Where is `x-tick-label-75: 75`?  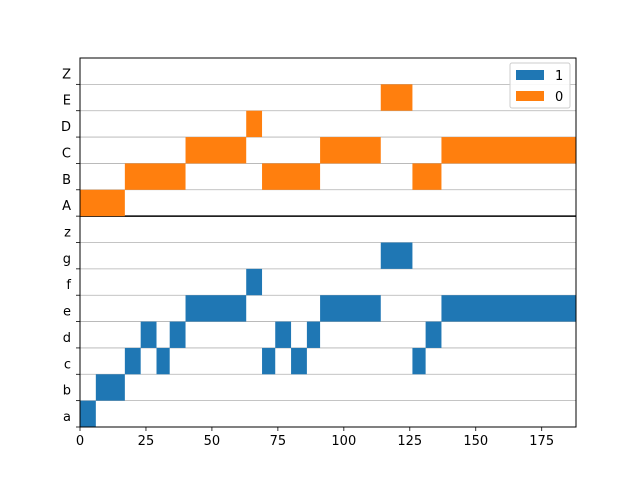
x-tick-label-75: 75 is located at coordinates (278, 441).